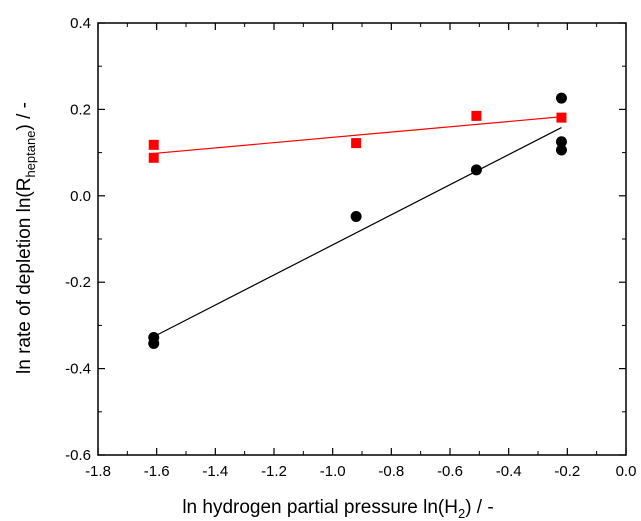  Describe the element at coordinates (78, 369) in the screenshot. I see `y-tick-label: -0.4` at that location.